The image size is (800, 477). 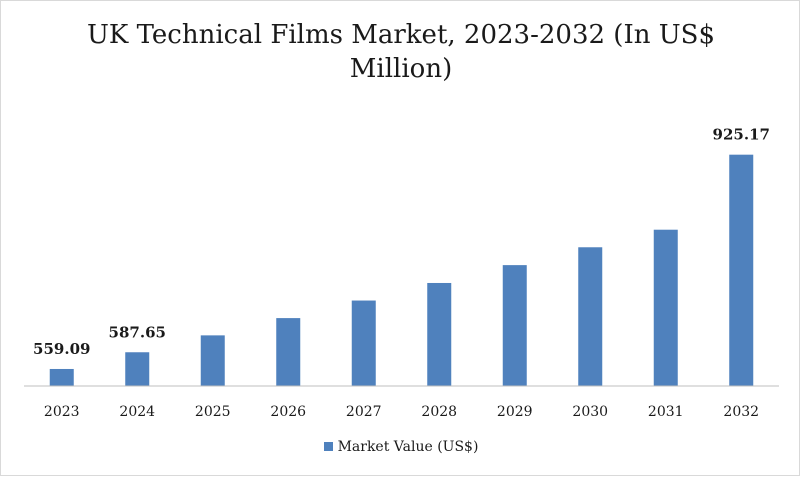 What do you see at coordinates (741, 270) in the screenshot?
I see `bar-2032` at bounding box center [741, 270].